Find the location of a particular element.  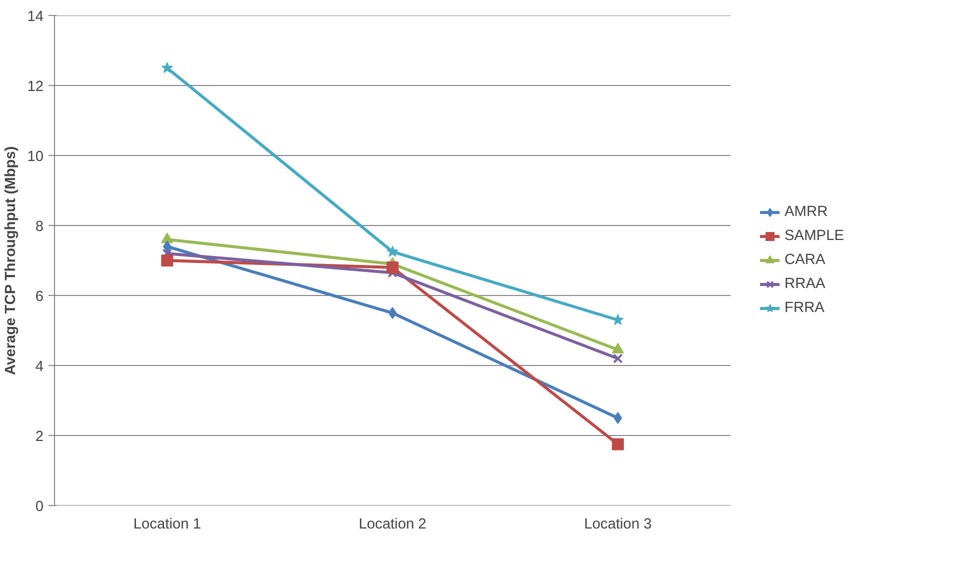

y-tick-label: 10 is located at coordinates (35, 157).